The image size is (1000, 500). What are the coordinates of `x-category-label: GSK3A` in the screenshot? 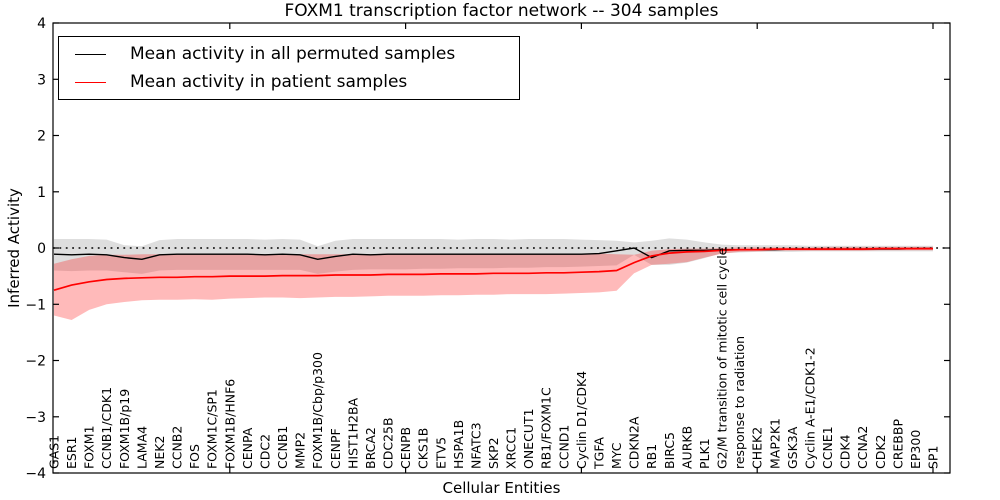 It's located at (792, 447).